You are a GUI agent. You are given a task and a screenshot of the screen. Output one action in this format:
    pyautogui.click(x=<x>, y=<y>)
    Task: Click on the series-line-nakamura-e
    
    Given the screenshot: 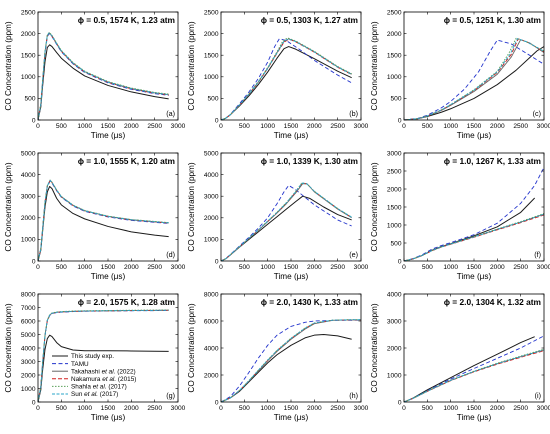 What is the action you would take?
    pyautogui.click(x=286, y=221)
    